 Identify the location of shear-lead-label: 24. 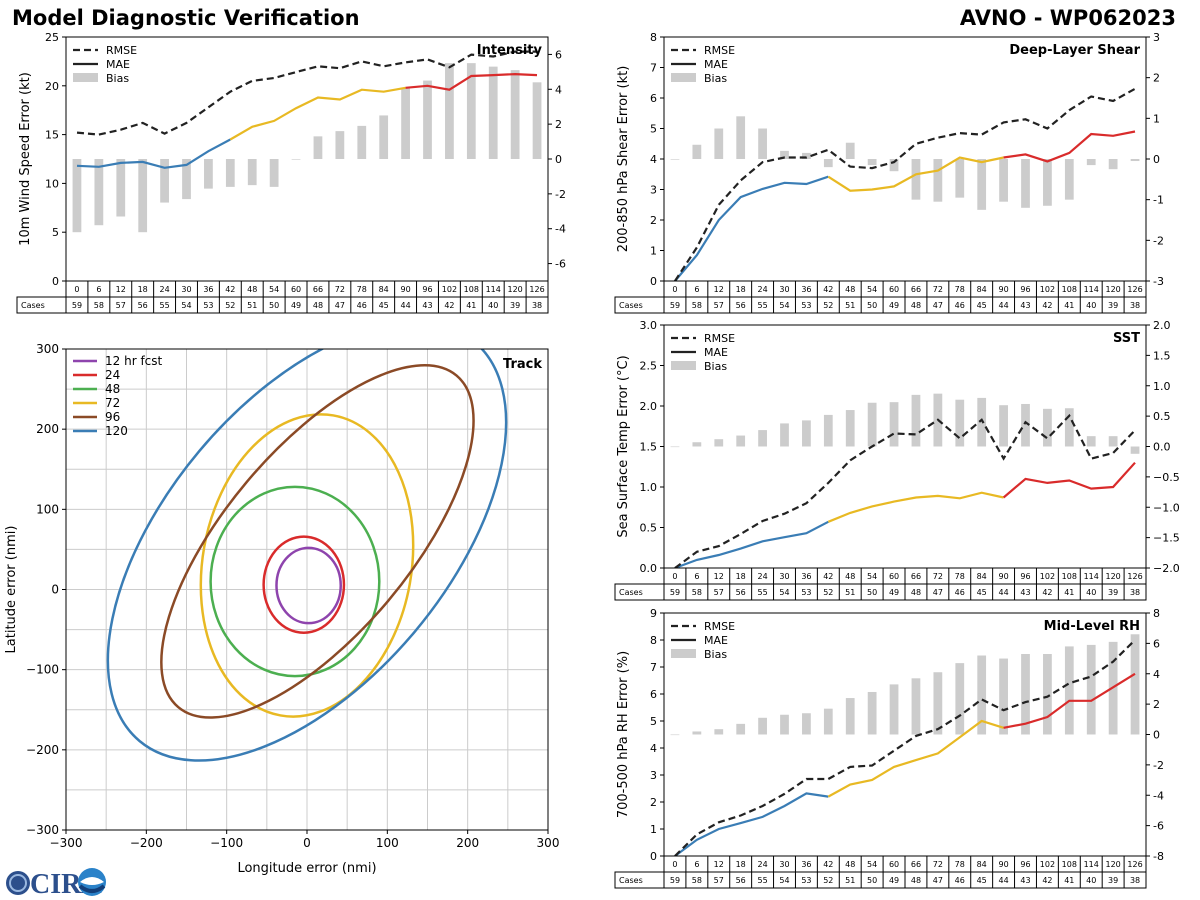
(762, 289).